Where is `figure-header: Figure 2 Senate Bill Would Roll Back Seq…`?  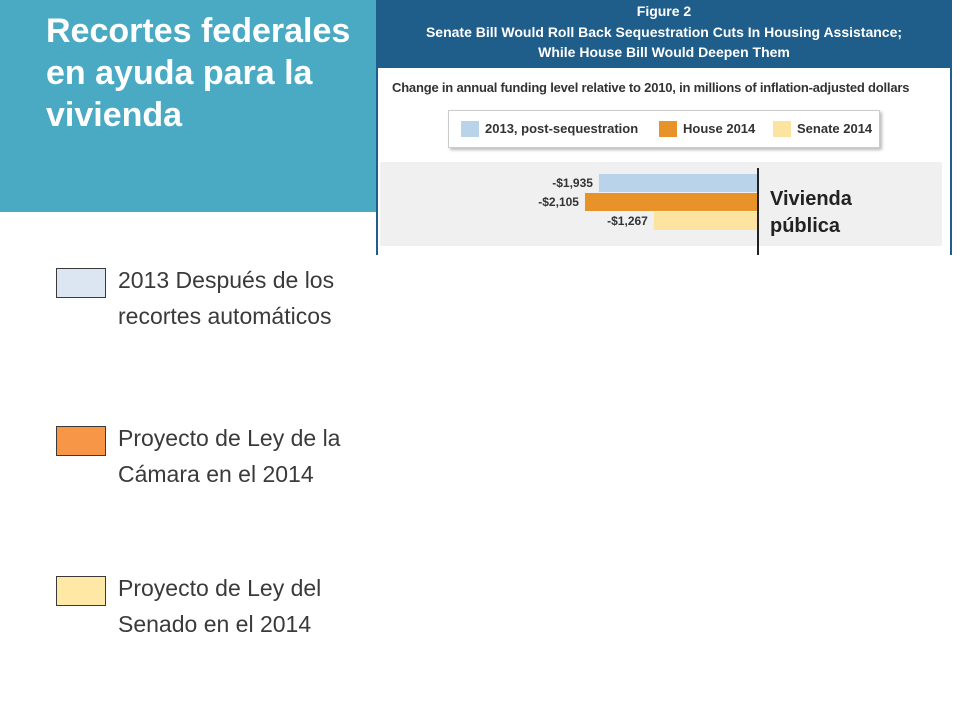
figure-header: Figure 2 Senate Bill Would Roll Back Seq… is located at coordinates (664, 34).